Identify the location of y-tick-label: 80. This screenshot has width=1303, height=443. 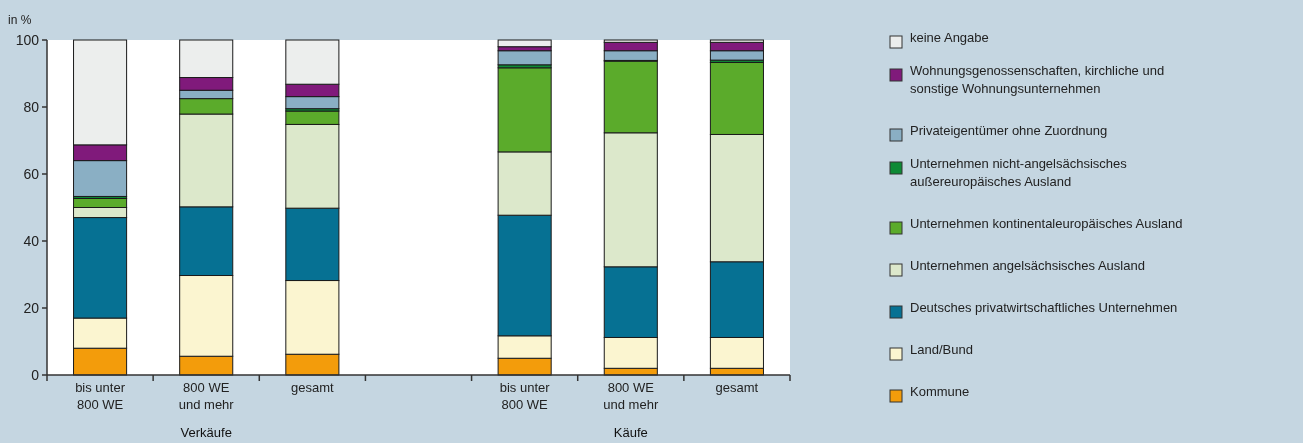
(31, 106).